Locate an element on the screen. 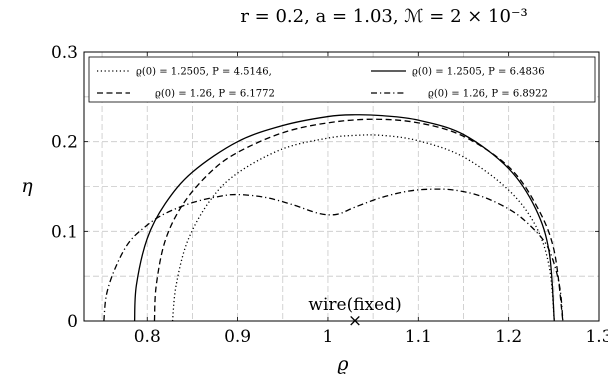 The width and height of the screenshot is (608, 381). y-tick-label: 0.1 is located at coordinates (64, 232).